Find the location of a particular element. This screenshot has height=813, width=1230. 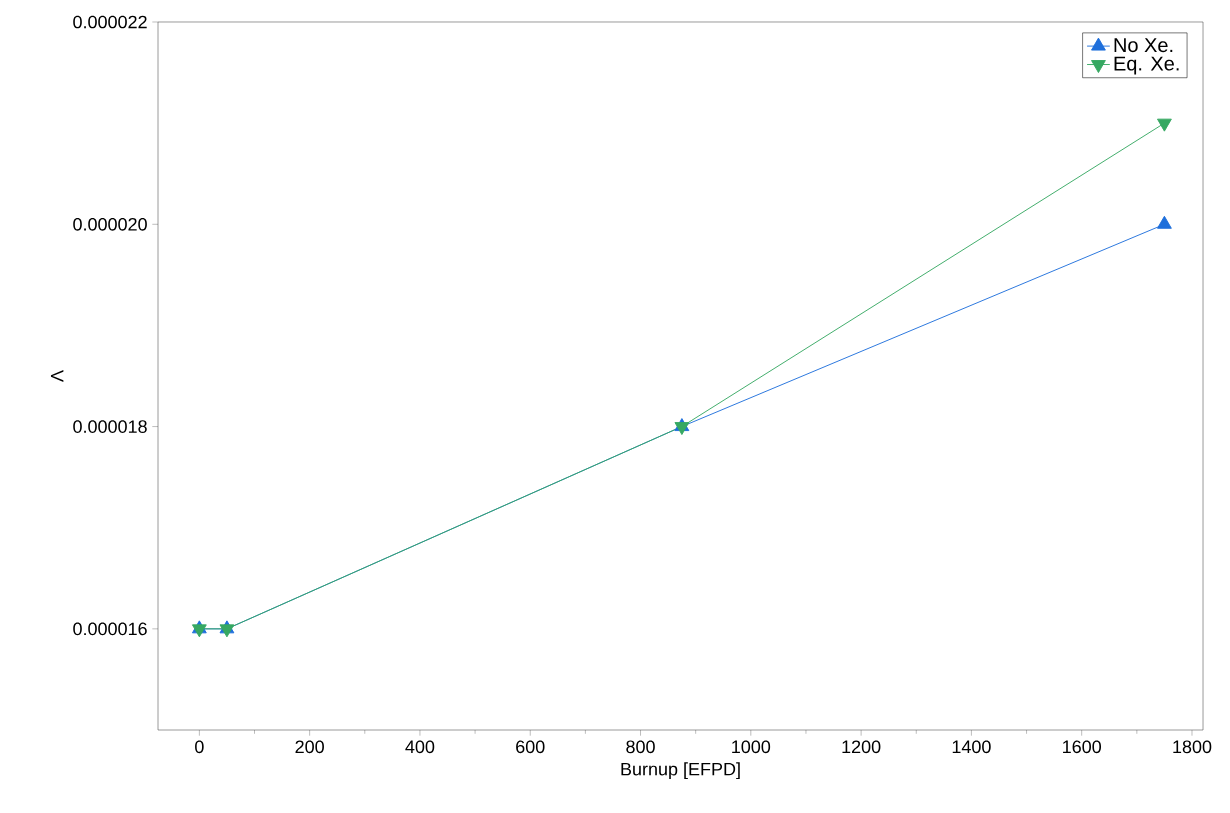

x-tick-label: 400 is located at coordinates (420, 747).